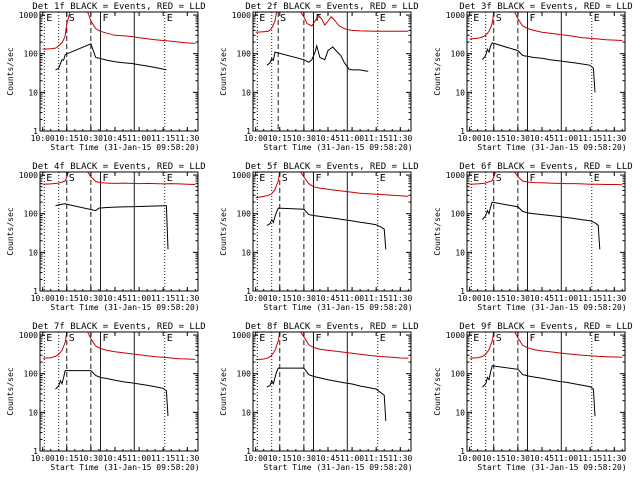 The image size is (640, 485). I want to click on panel-title: Det 2f BLACK = Events, RED = LLD, so click(331, 7).